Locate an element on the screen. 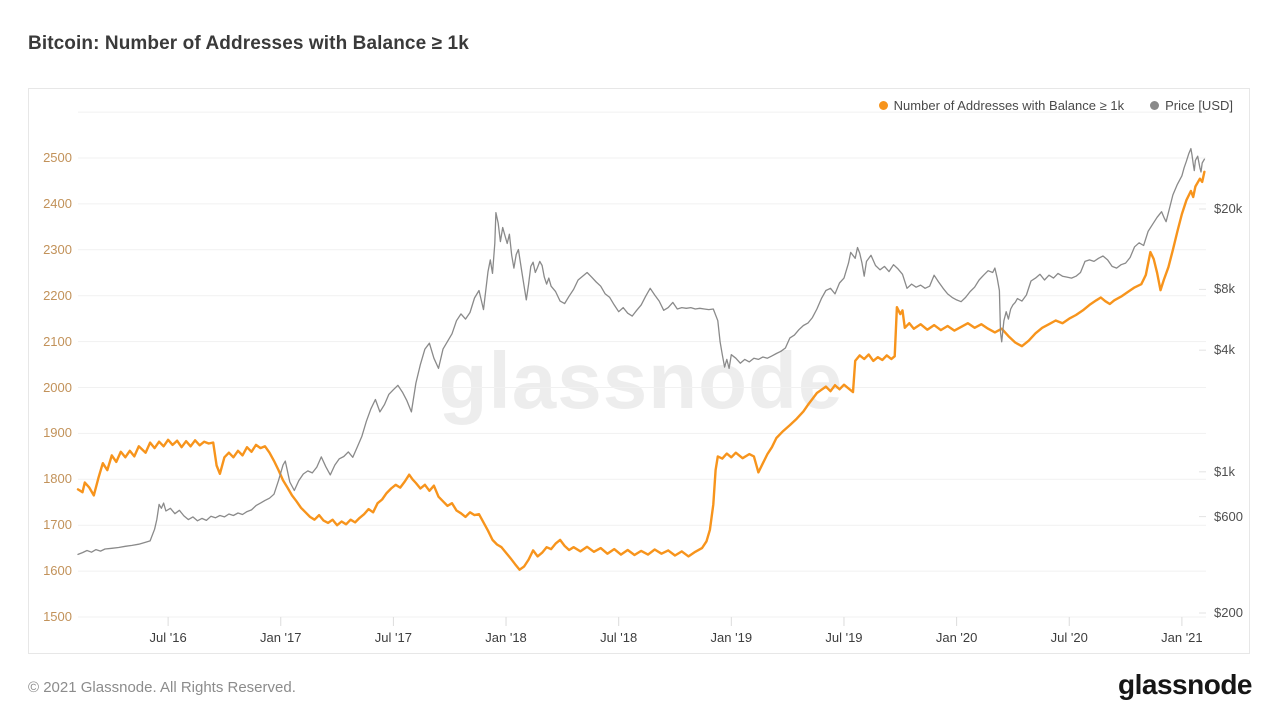  y-axis-tick-right: $4k is located at coordinates (1224, 350).